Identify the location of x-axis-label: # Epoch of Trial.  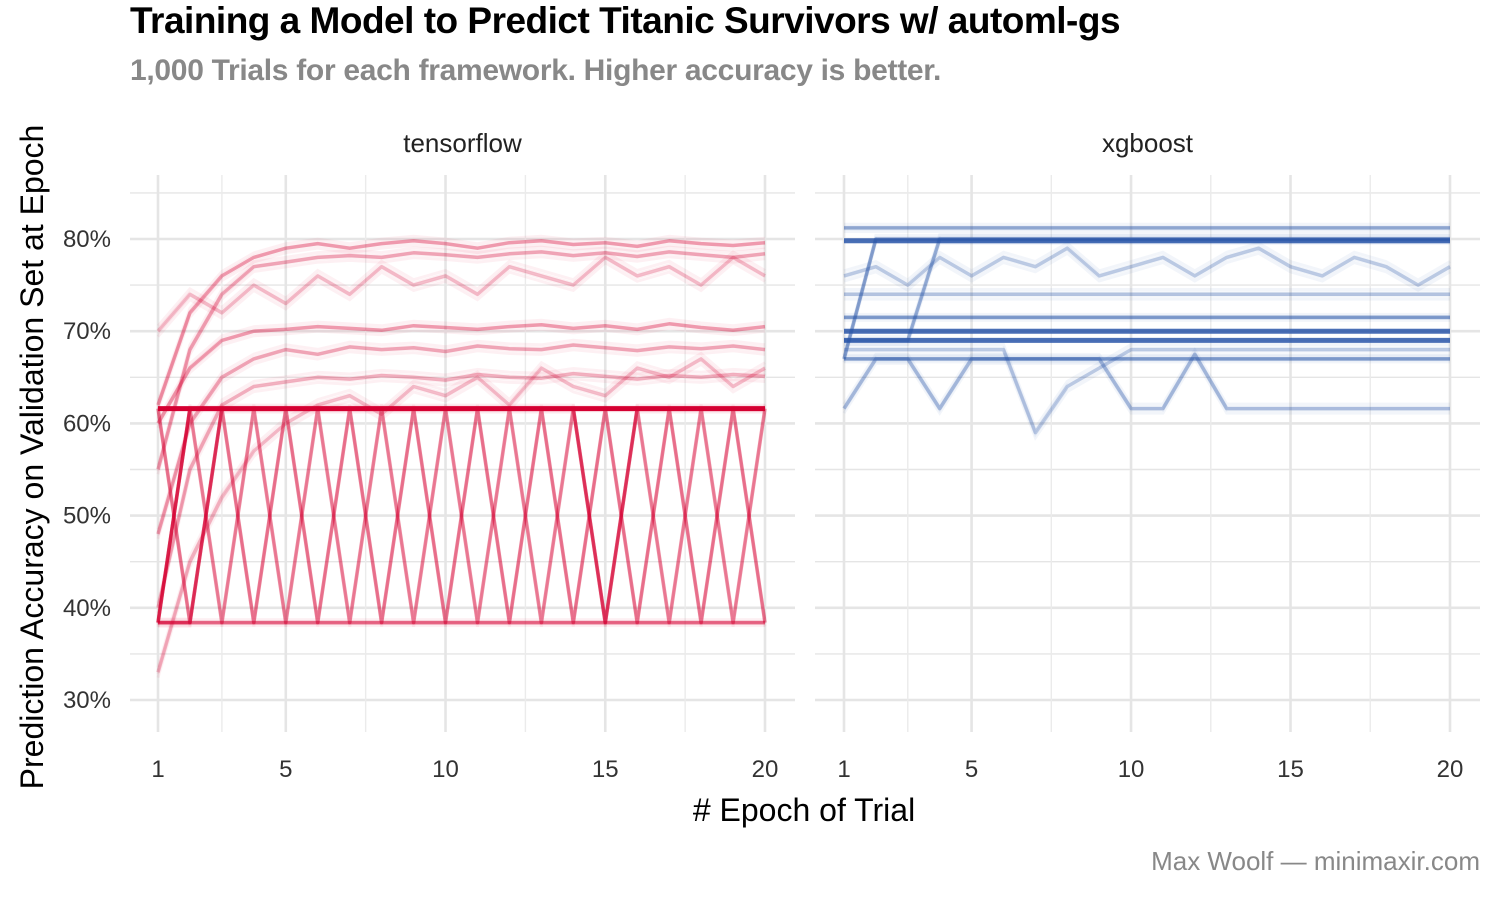
(804, 810).